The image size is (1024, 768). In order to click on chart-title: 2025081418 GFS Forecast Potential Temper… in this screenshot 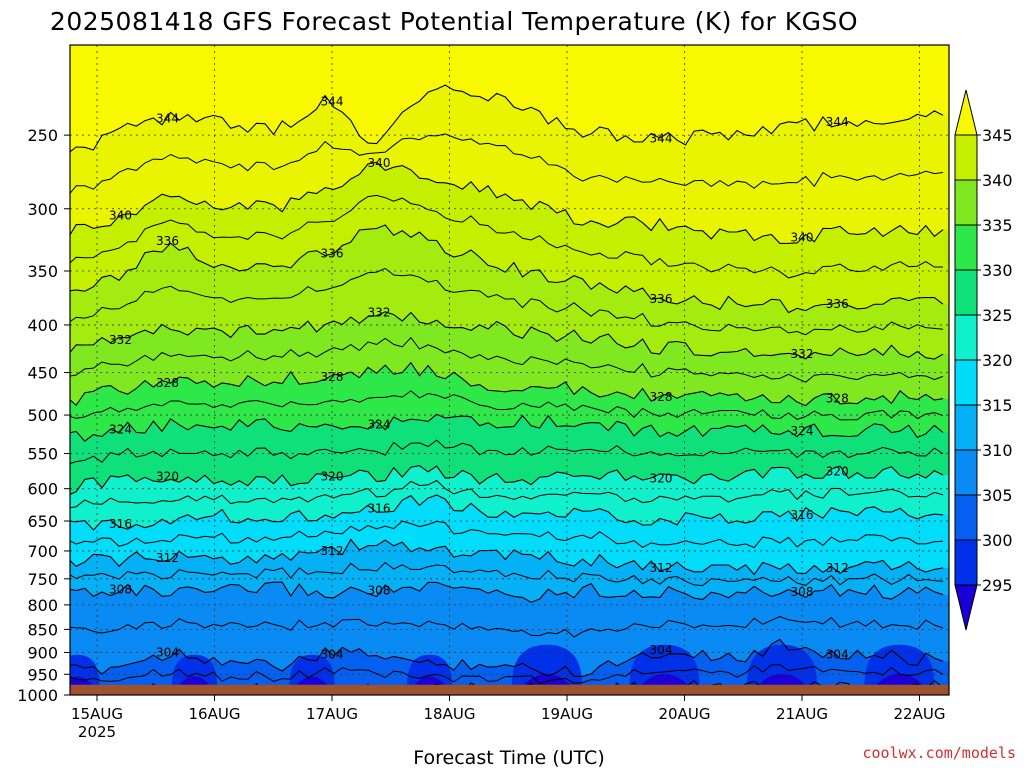, I will do `click(454, 21)`.